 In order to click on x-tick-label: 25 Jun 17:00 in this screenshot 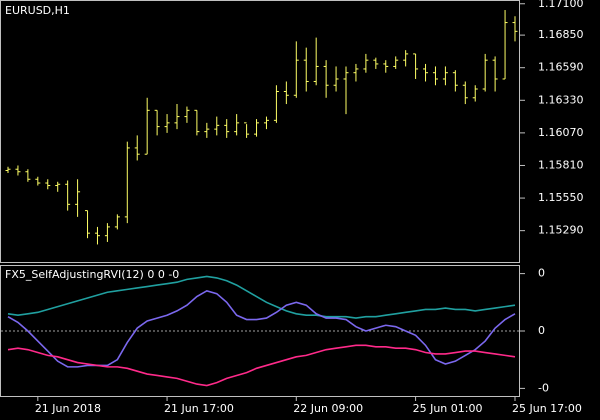, I will do `click(547, 408)`.